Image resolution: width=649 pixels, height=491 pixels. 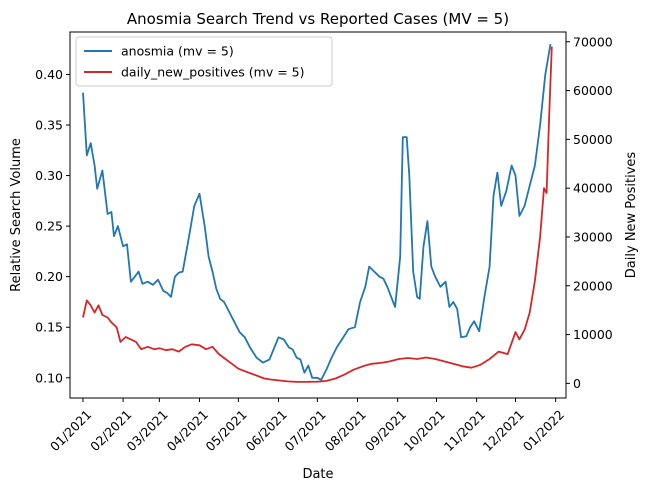 What do you see at coordinates (49, 377) in the screenshot?
I see `y-left-tick-label: 0.10` at bounding box center [49, 377].